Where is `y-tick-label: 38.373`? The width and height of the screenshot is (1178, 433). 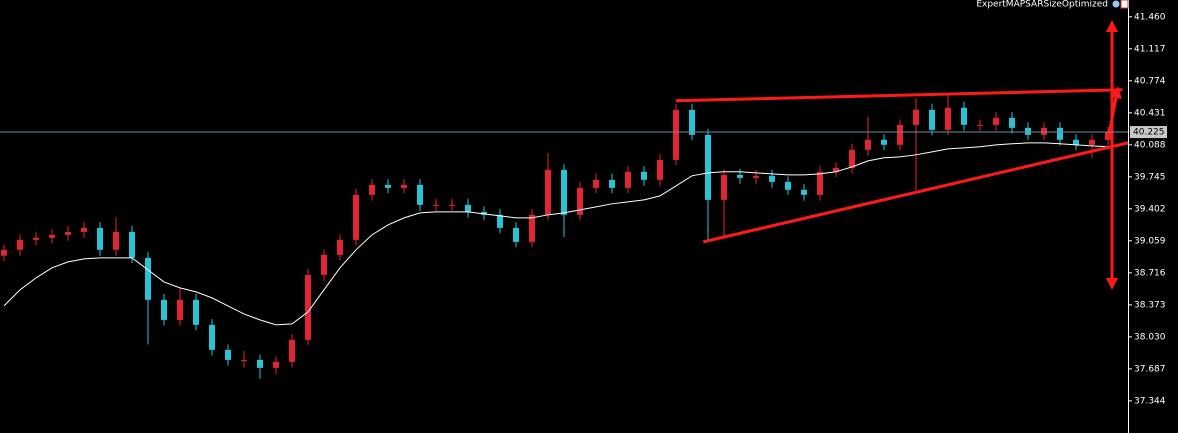 y-tick-label: 38.373 is located at coordinates (1150, 305).